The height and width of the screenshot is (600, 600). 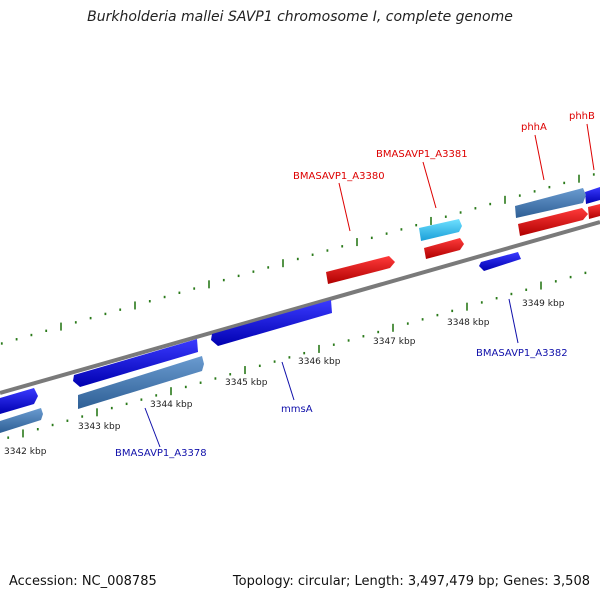 I want to click on scale-label: 3349 kbp, so click(x=543, y=304).